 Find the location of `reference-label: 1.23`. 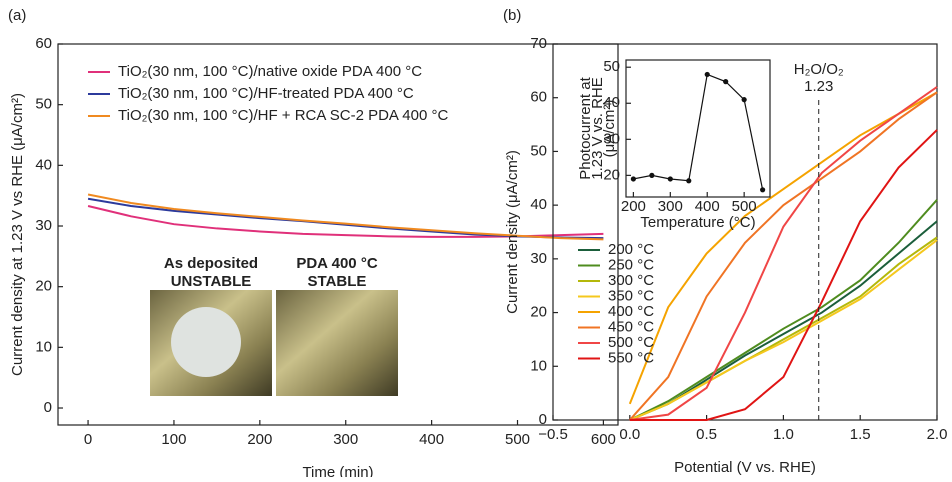

reference-label: 1.23 is located at coordinates (818, 86).